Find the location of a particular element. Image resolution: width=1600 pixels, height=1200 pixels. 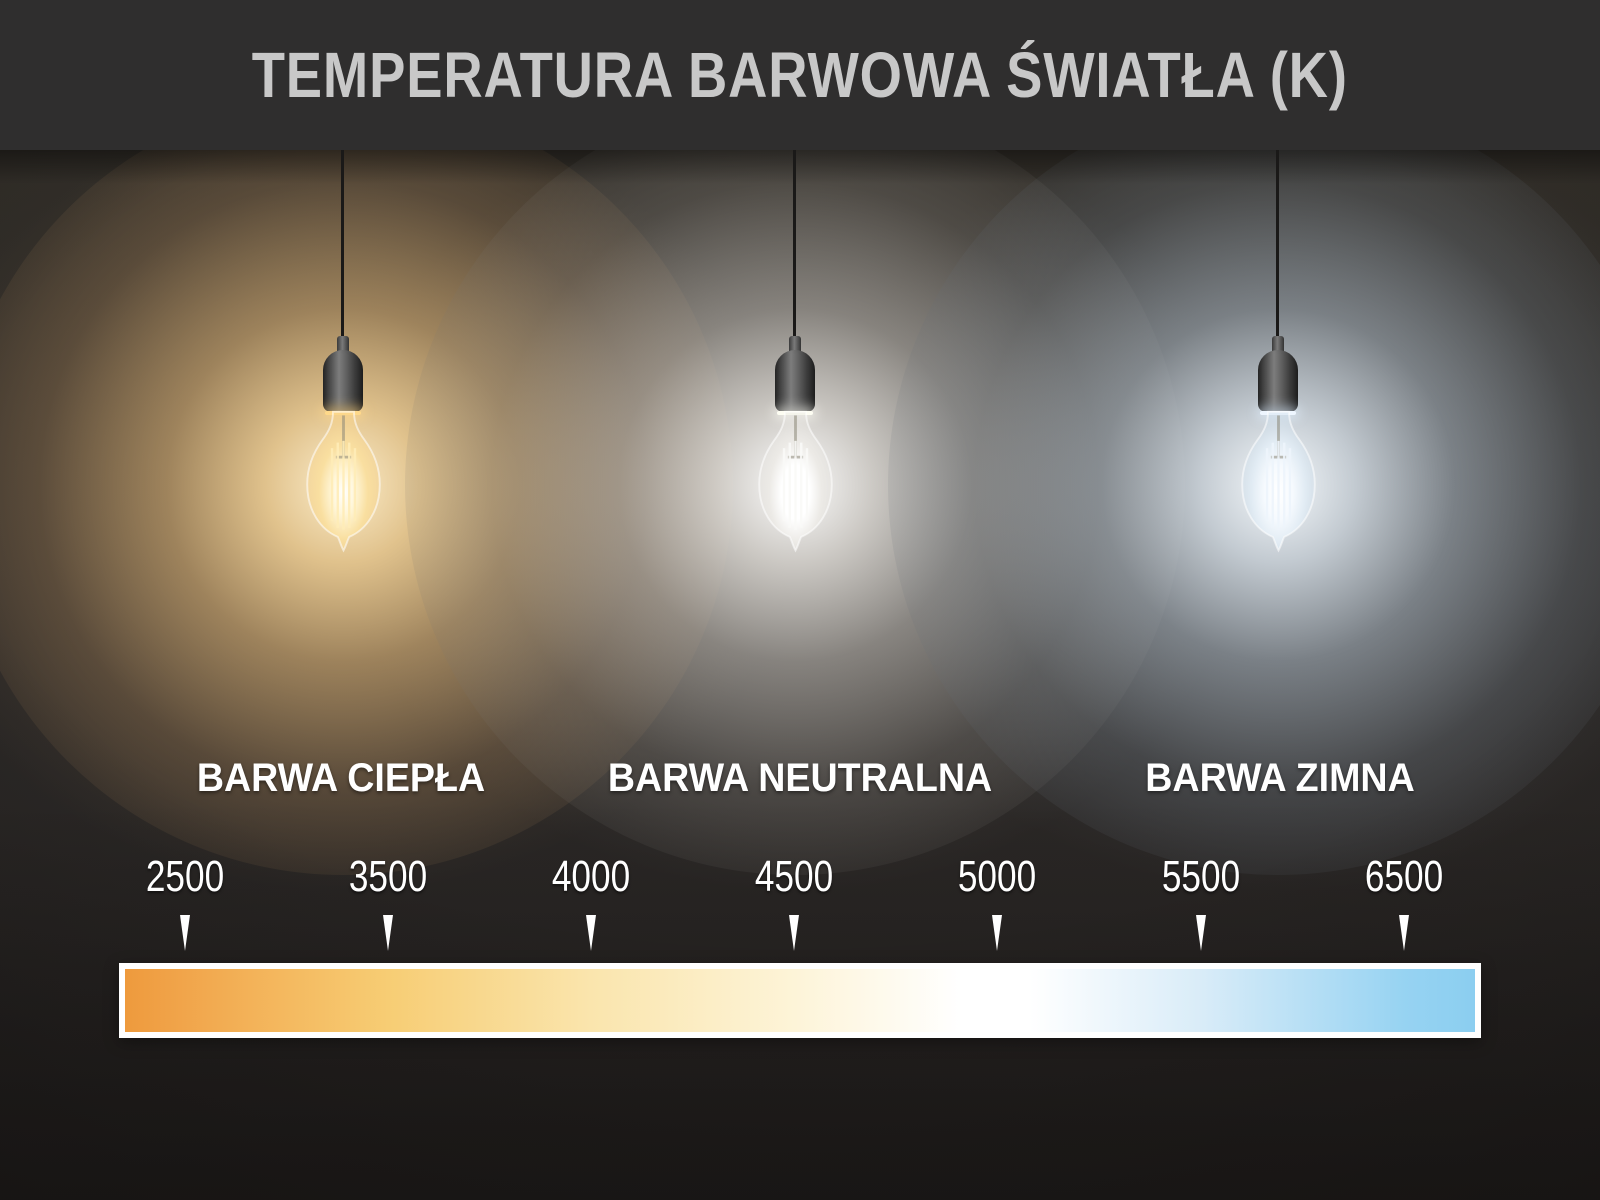

tick-value: 5500 is located at coordinates (1201, 876).